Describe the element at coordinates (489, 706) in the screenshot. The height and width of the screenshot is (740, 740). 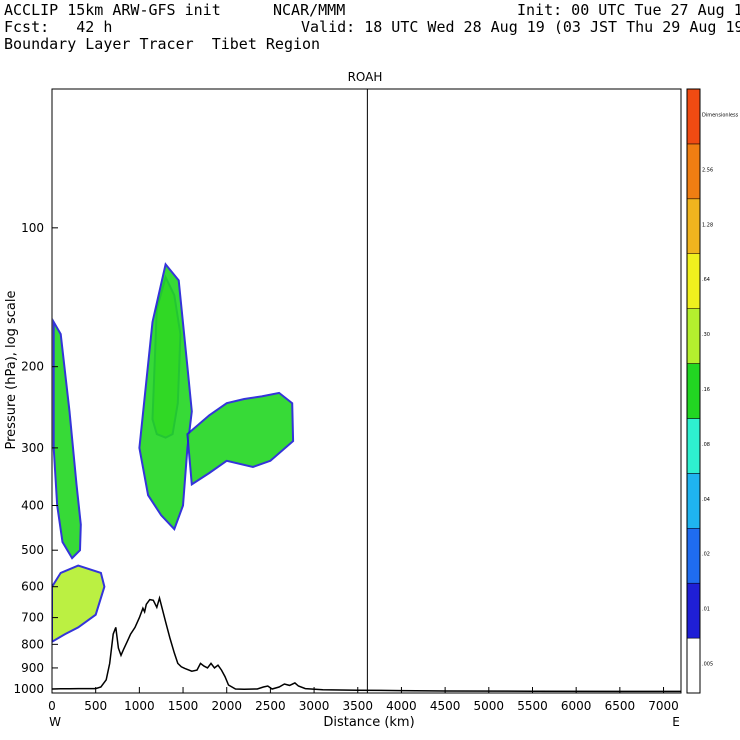
I see `x-tick-label: 5000` at that location.